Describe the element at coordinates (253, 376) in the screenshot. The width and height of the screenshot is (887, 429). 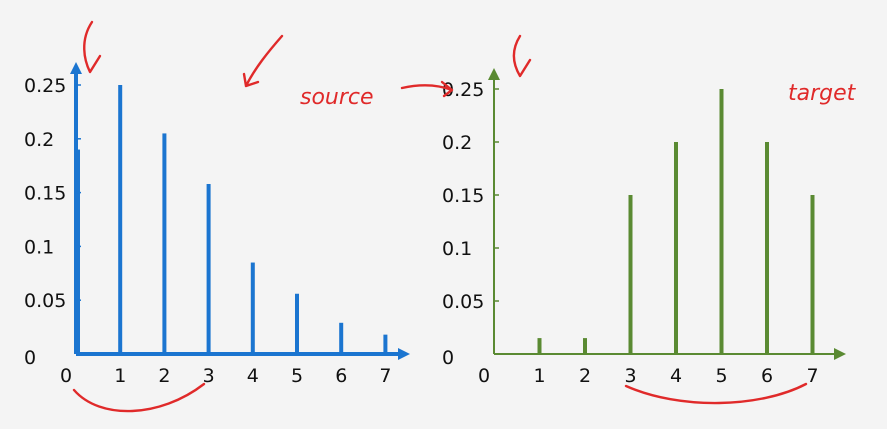
I see `source-x-tick-label: 4` at that location.